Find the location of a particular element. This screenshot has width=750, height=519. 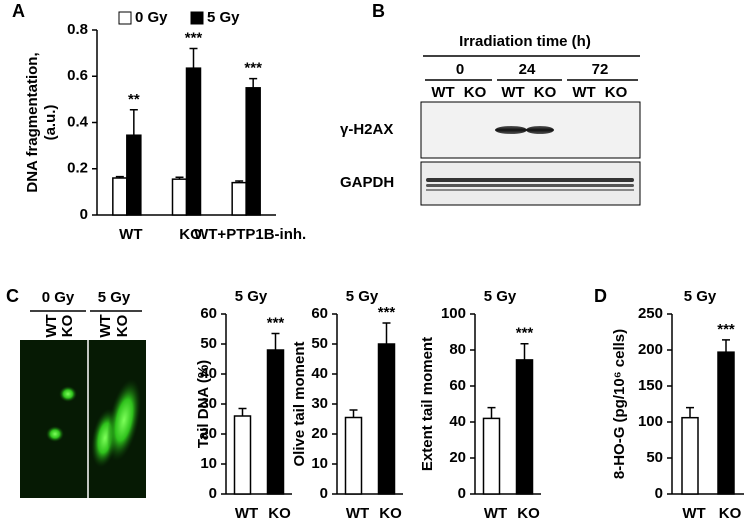

gapdh-bands is located at coordinates (530, 184).